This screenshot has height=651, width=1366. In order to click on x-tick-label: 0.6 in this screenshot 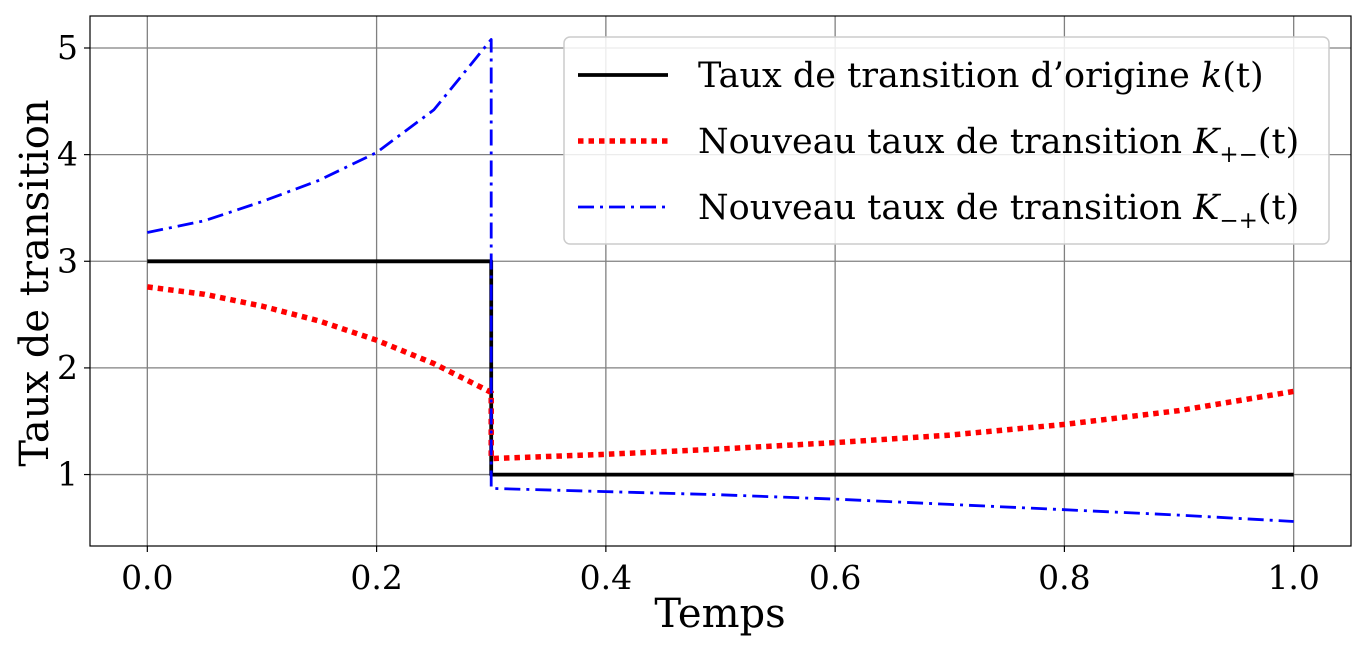, I will do `click(835, 577)`.